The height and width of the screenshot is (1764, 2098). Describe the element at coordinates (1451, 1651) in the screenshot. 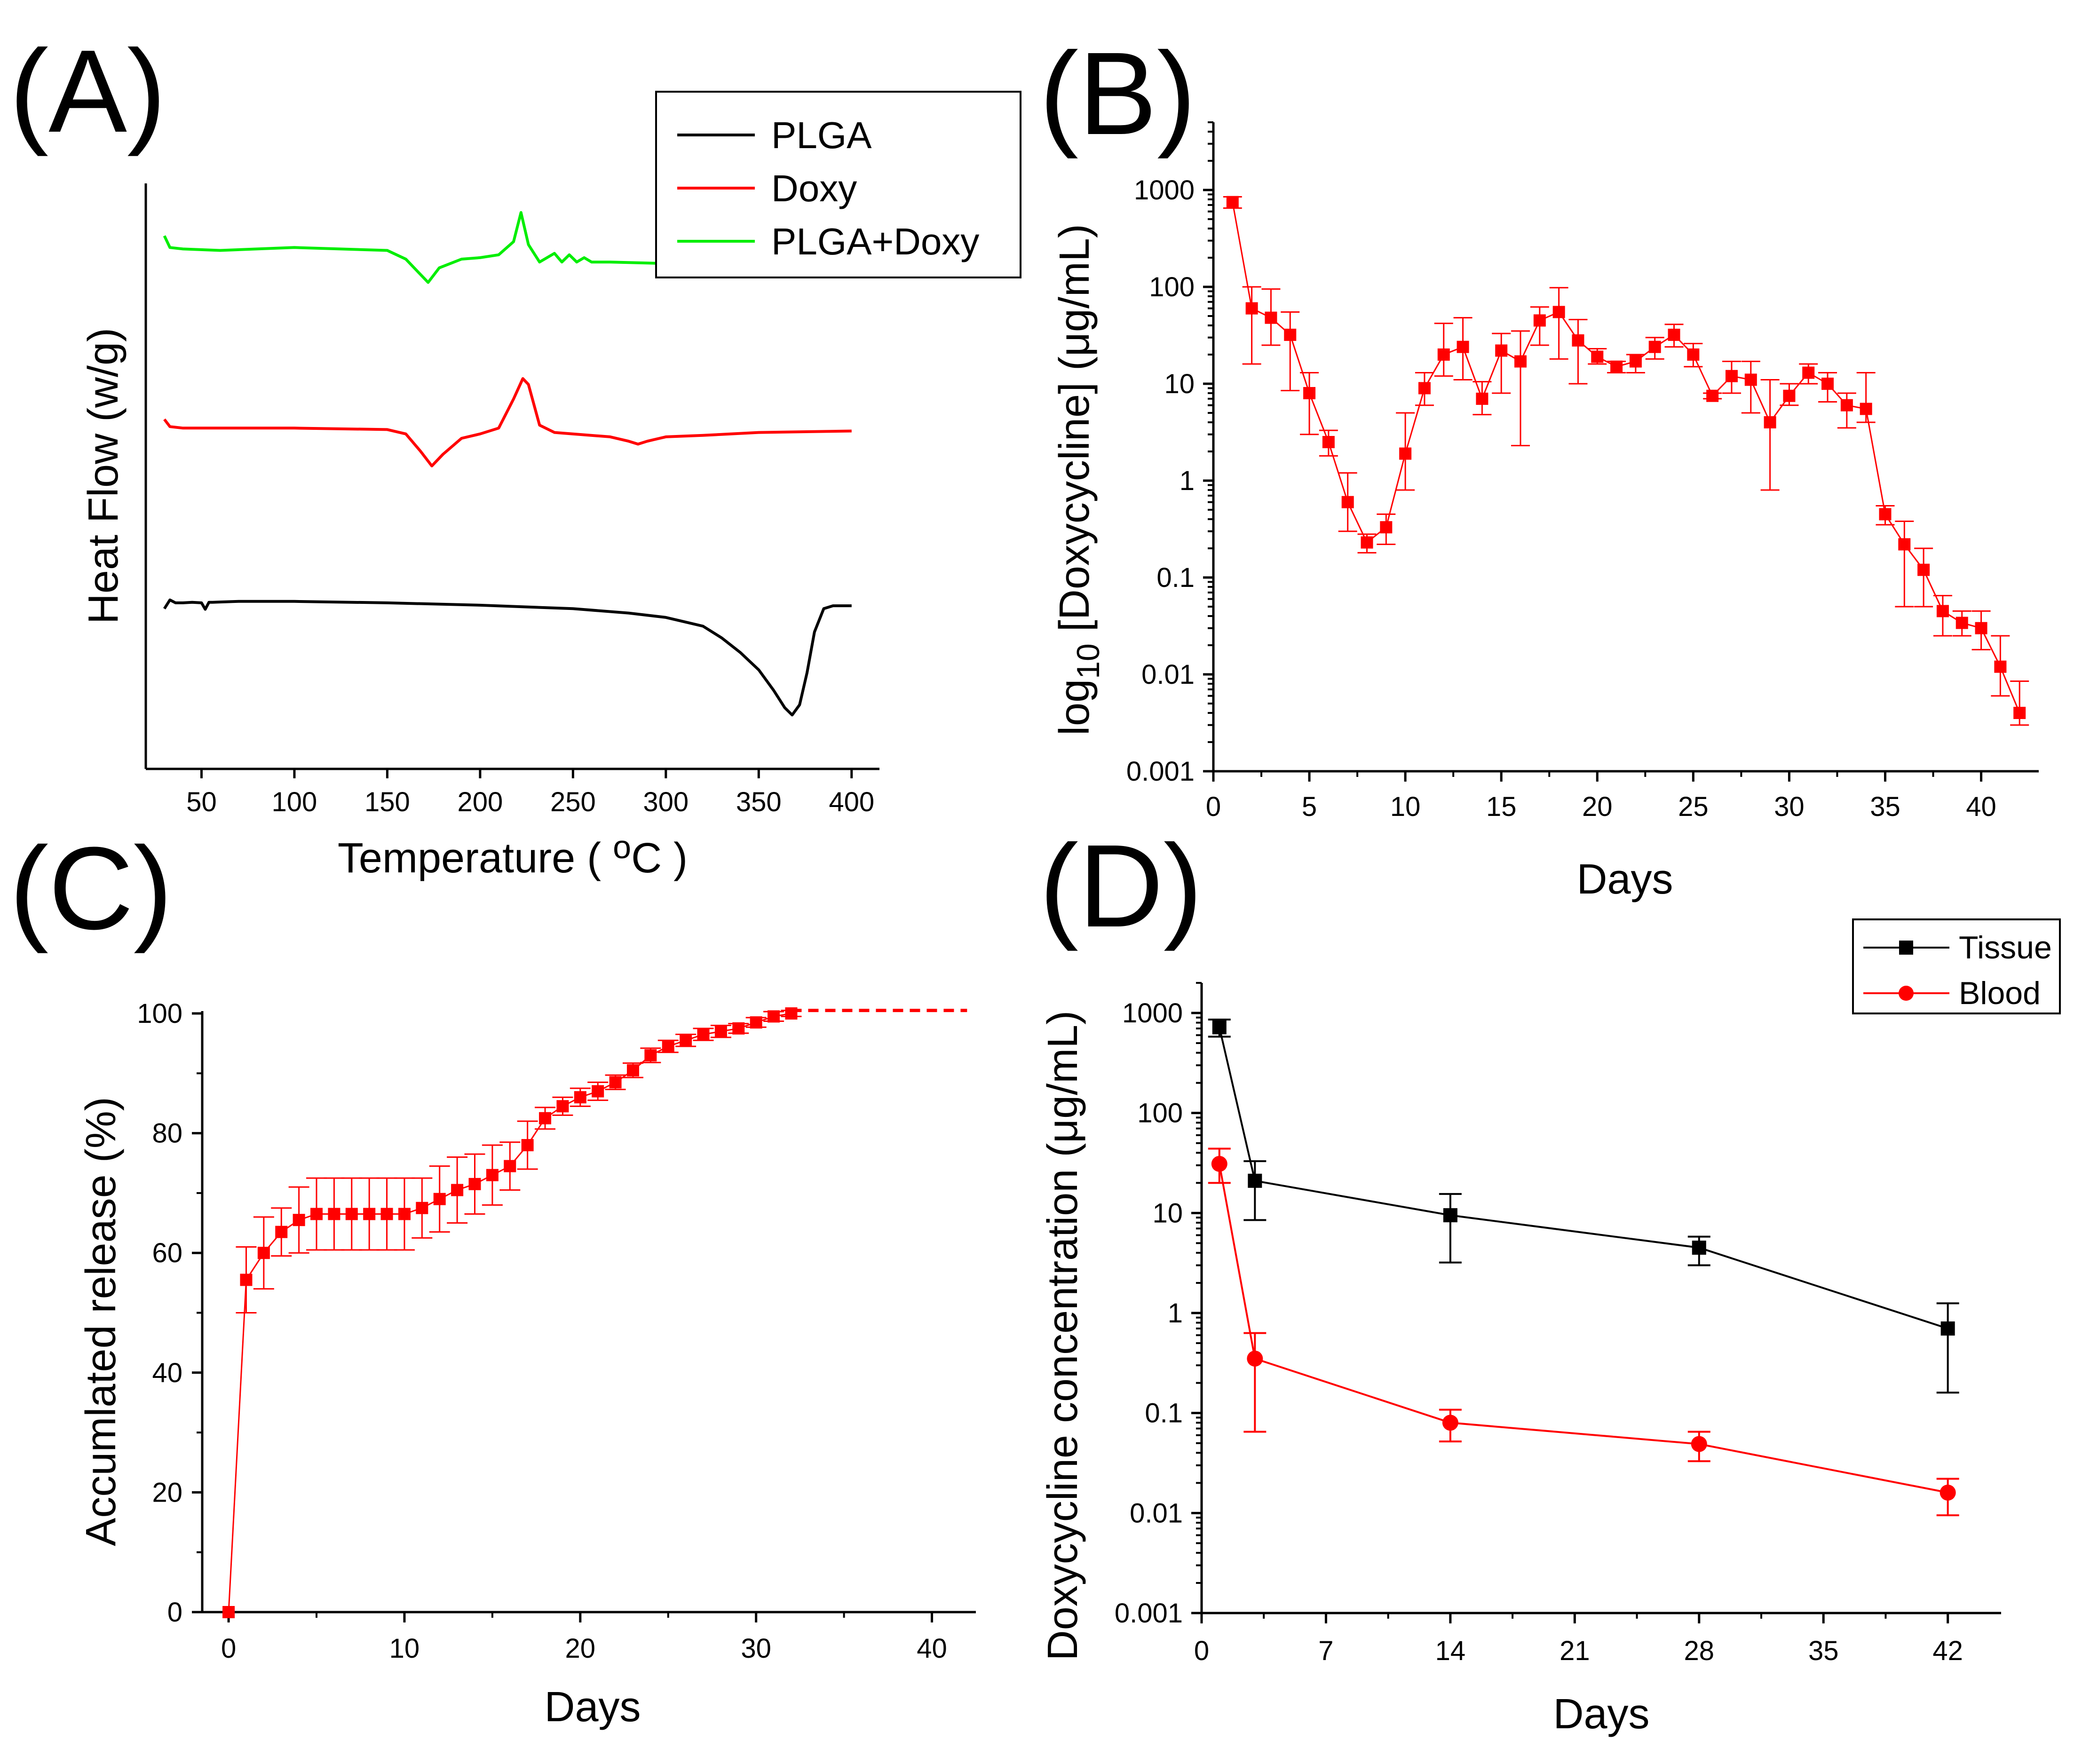

I see `panel-d-x-tick-label: 14` at that location.